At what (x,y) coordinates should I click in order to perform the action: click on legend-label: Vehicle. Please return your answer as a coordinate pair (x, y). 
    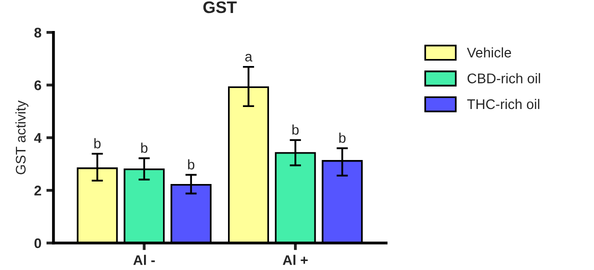
    Looking at the image, I should click on (489, 52).